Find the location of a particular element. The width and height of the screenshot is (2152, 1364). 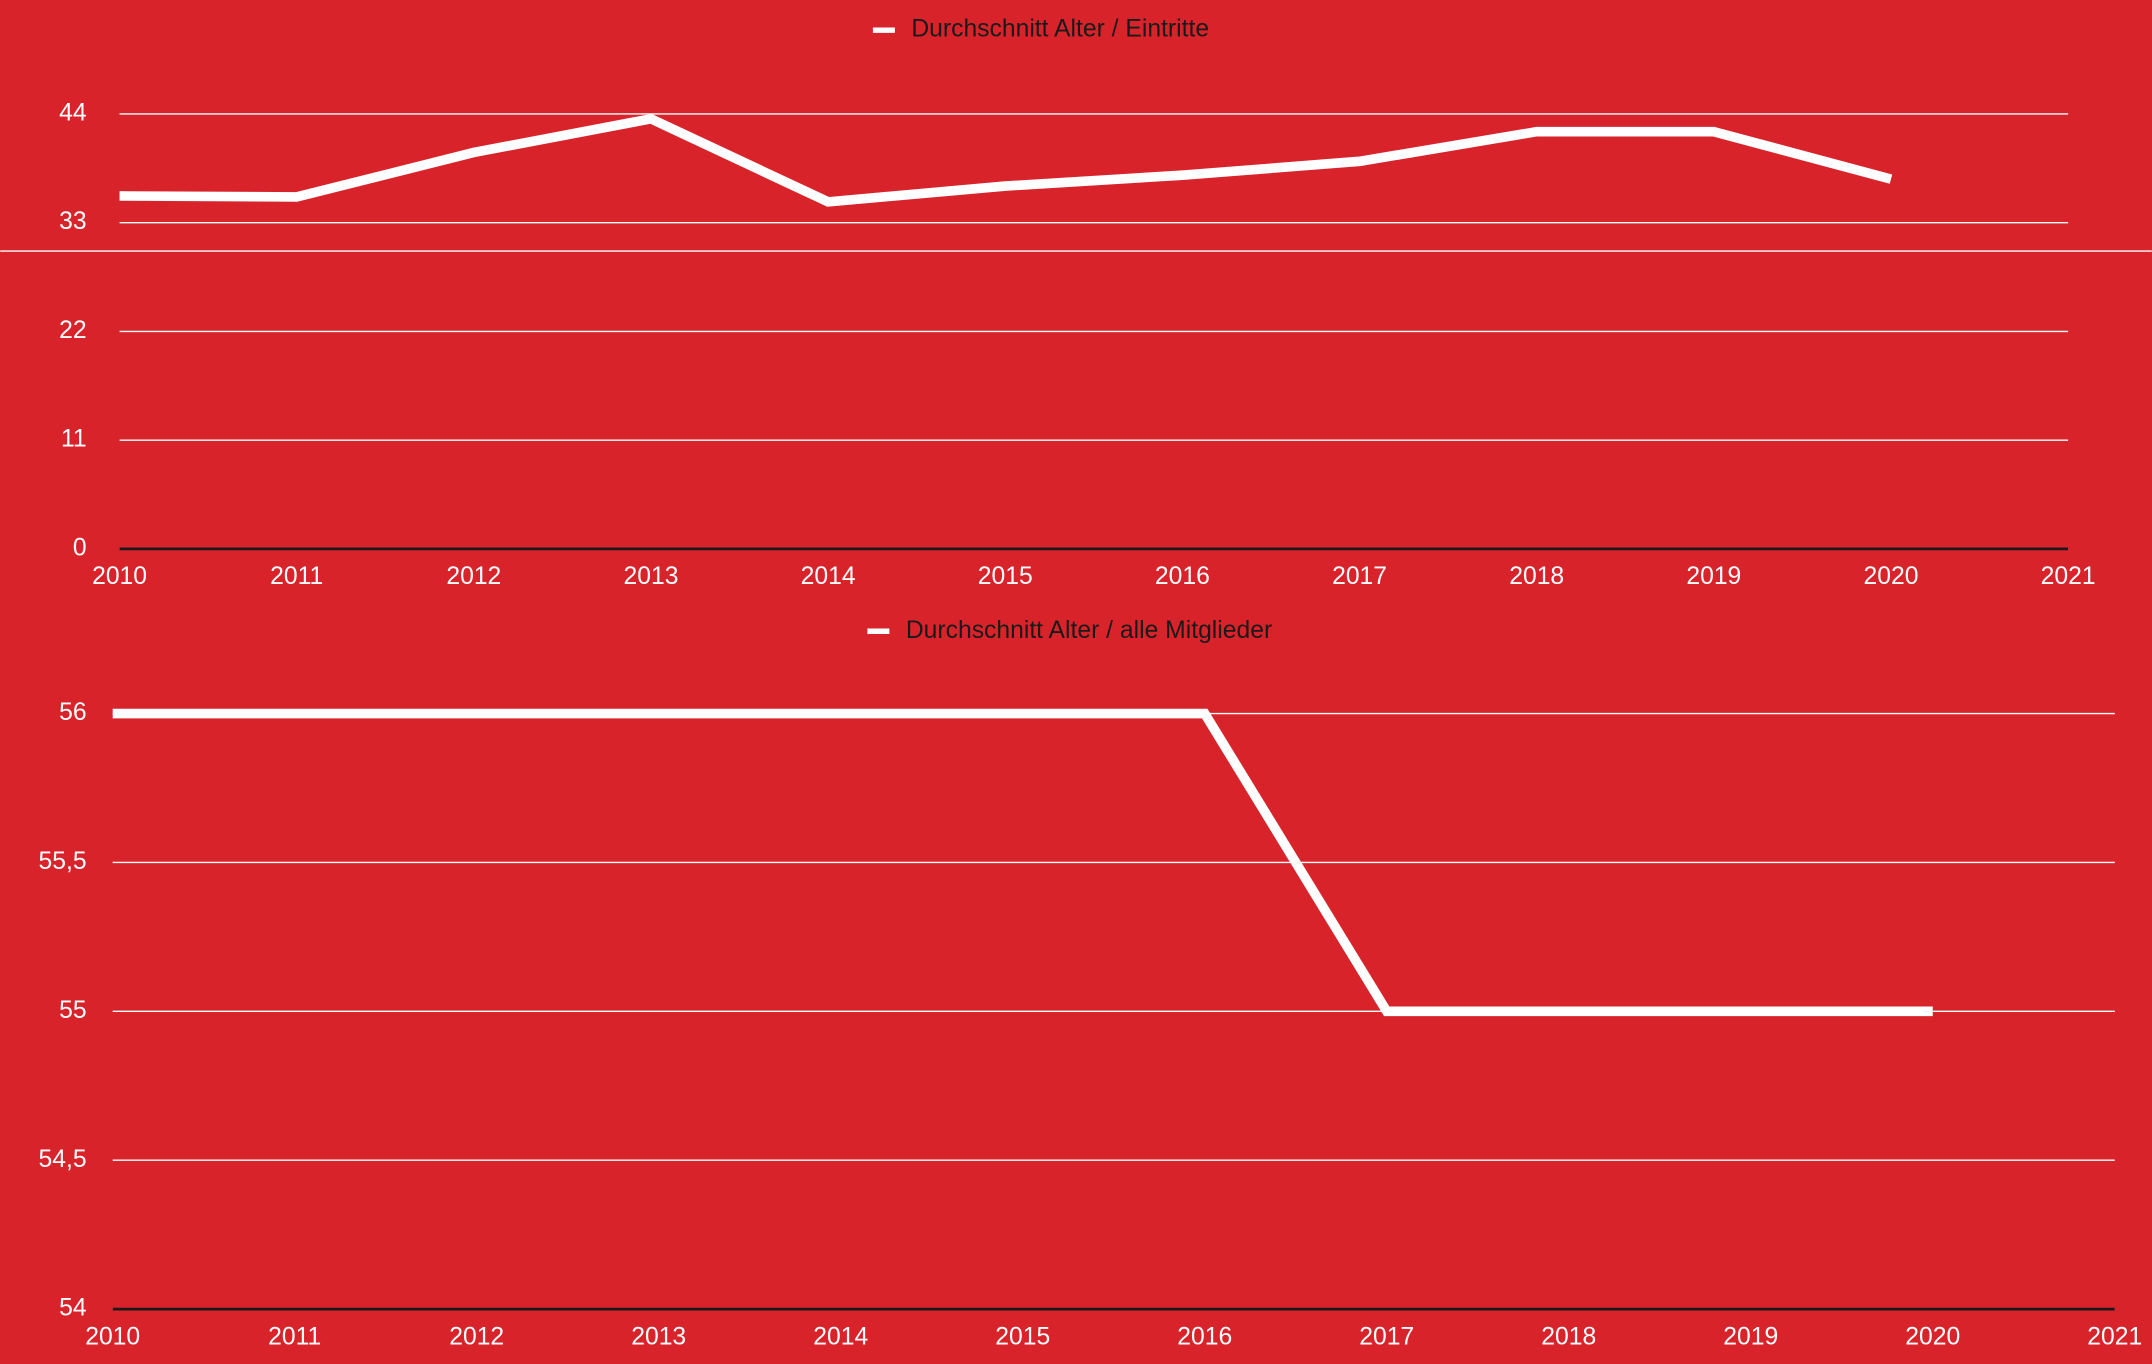

line is located at coordinates (1006, 160).